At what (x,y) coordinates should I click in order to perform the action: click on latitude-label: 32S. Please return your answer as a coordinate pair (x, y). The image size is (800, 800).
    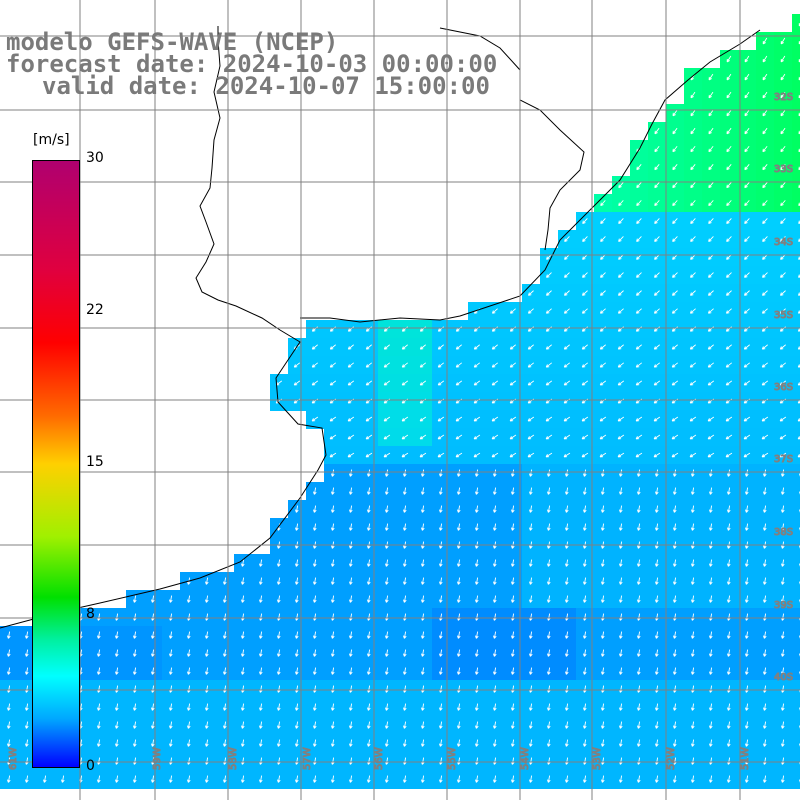
    Looking at the image, I should click on (783, 97).